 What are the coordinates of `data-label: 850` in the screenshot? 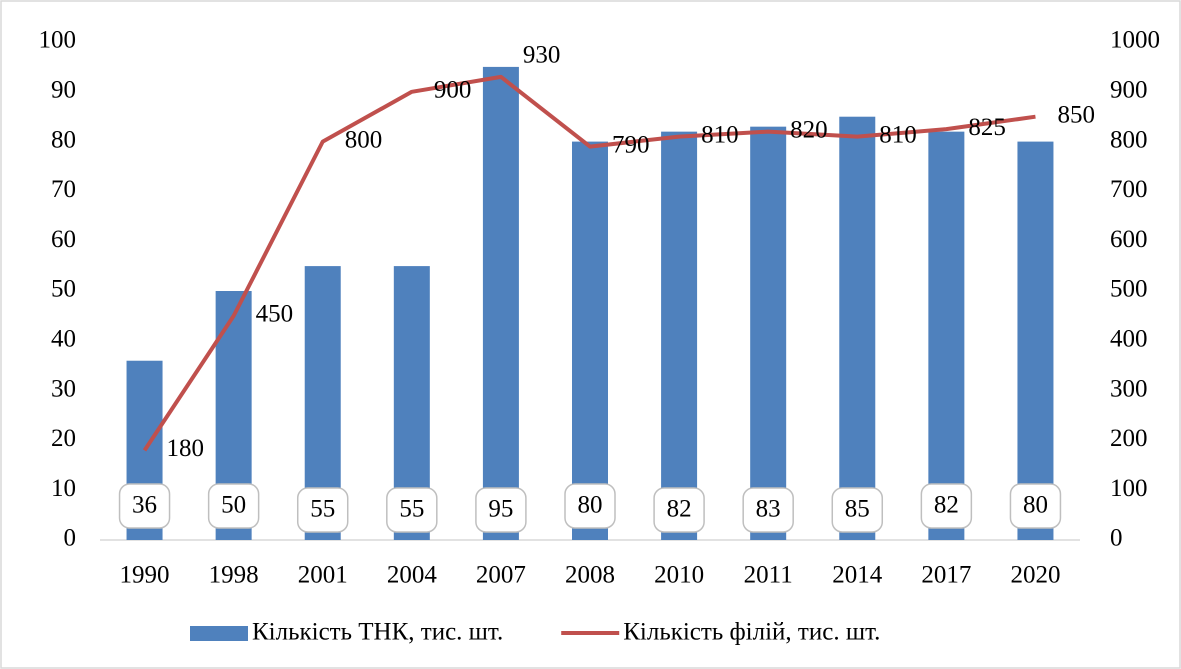 It's located at (1076, 114).